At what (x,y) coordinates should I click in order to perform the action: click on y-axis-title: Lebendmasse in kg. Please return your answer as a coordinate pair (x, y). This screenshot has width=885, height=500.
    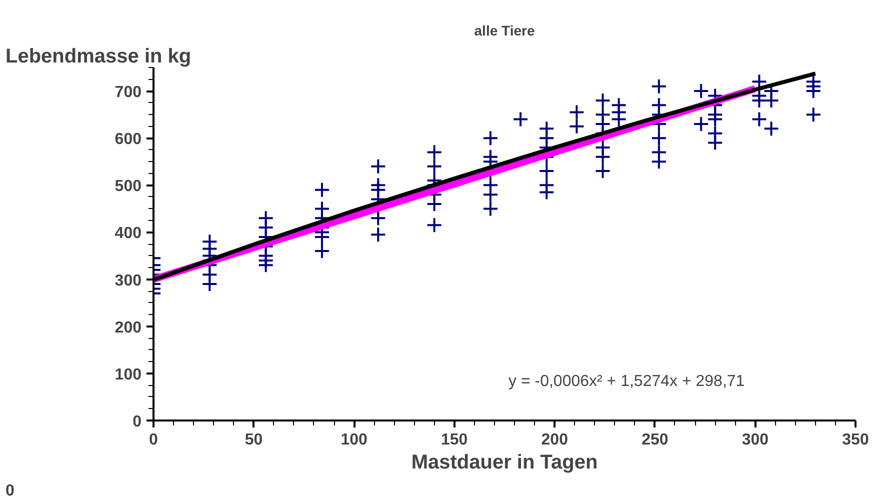
    Looking at the image, I should click on (99, 57).